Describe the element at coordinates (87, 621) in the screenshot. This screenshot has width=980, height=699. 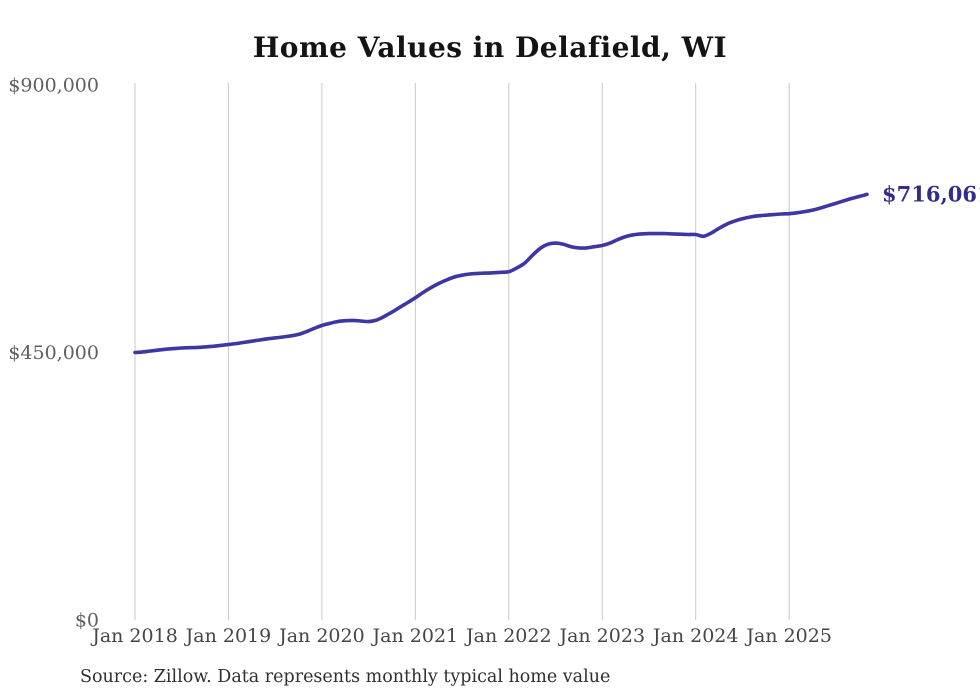
I see `y-tick-label: $0` at that location.